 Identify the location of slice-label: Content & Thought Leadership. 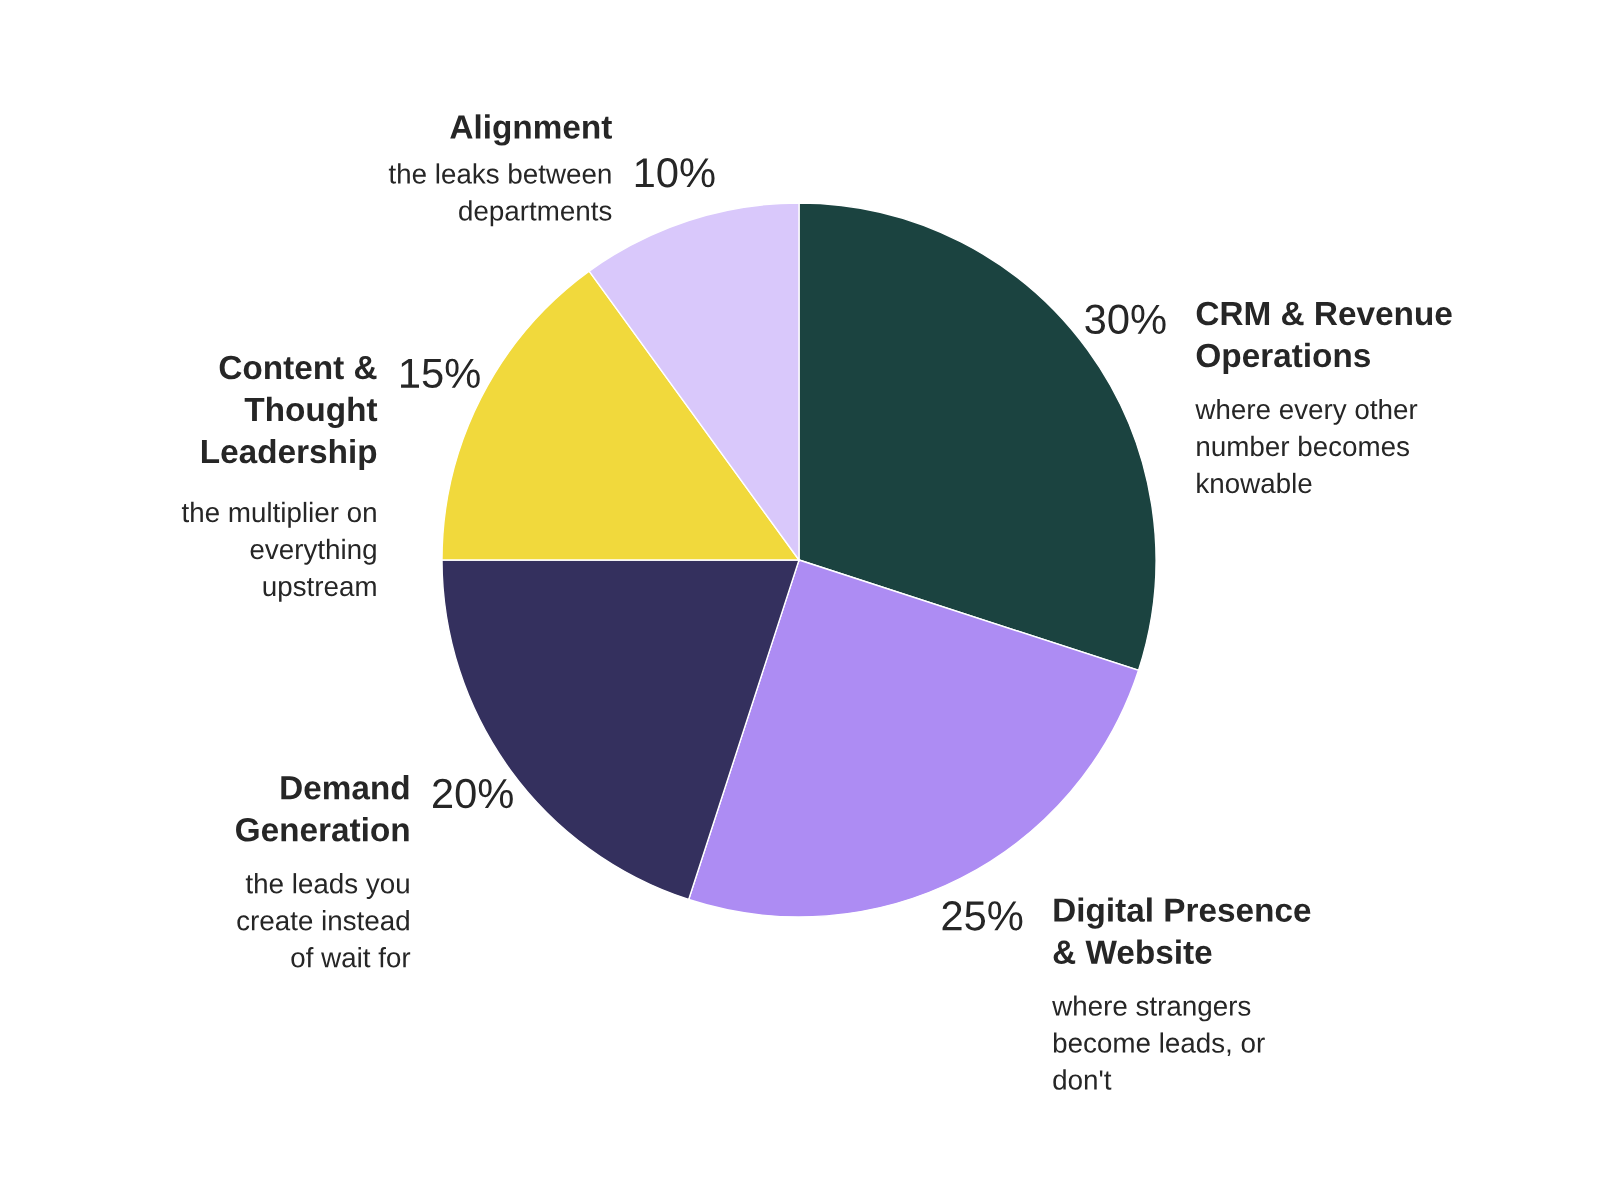
(289, 412).